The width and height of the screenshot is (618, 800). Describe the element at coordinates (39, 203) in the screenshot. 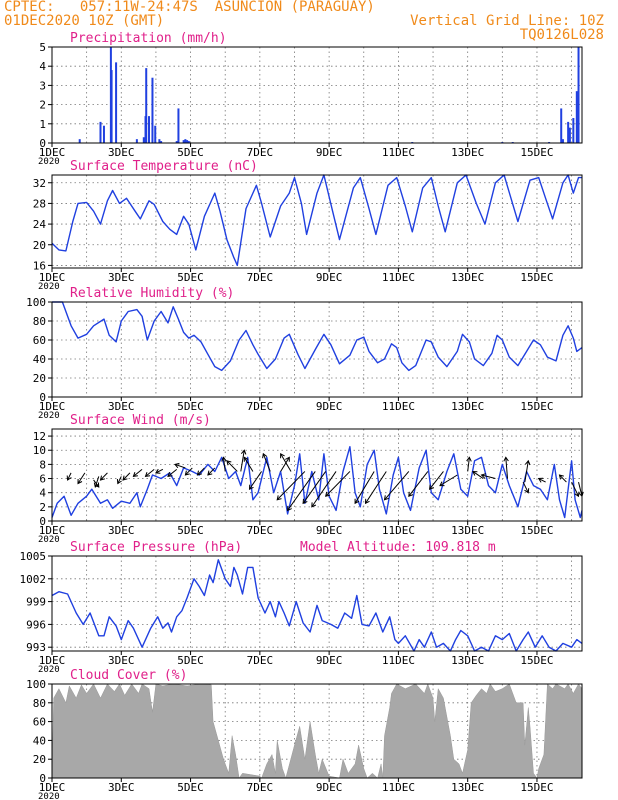

I see `y-tick-label: 28` at that location.